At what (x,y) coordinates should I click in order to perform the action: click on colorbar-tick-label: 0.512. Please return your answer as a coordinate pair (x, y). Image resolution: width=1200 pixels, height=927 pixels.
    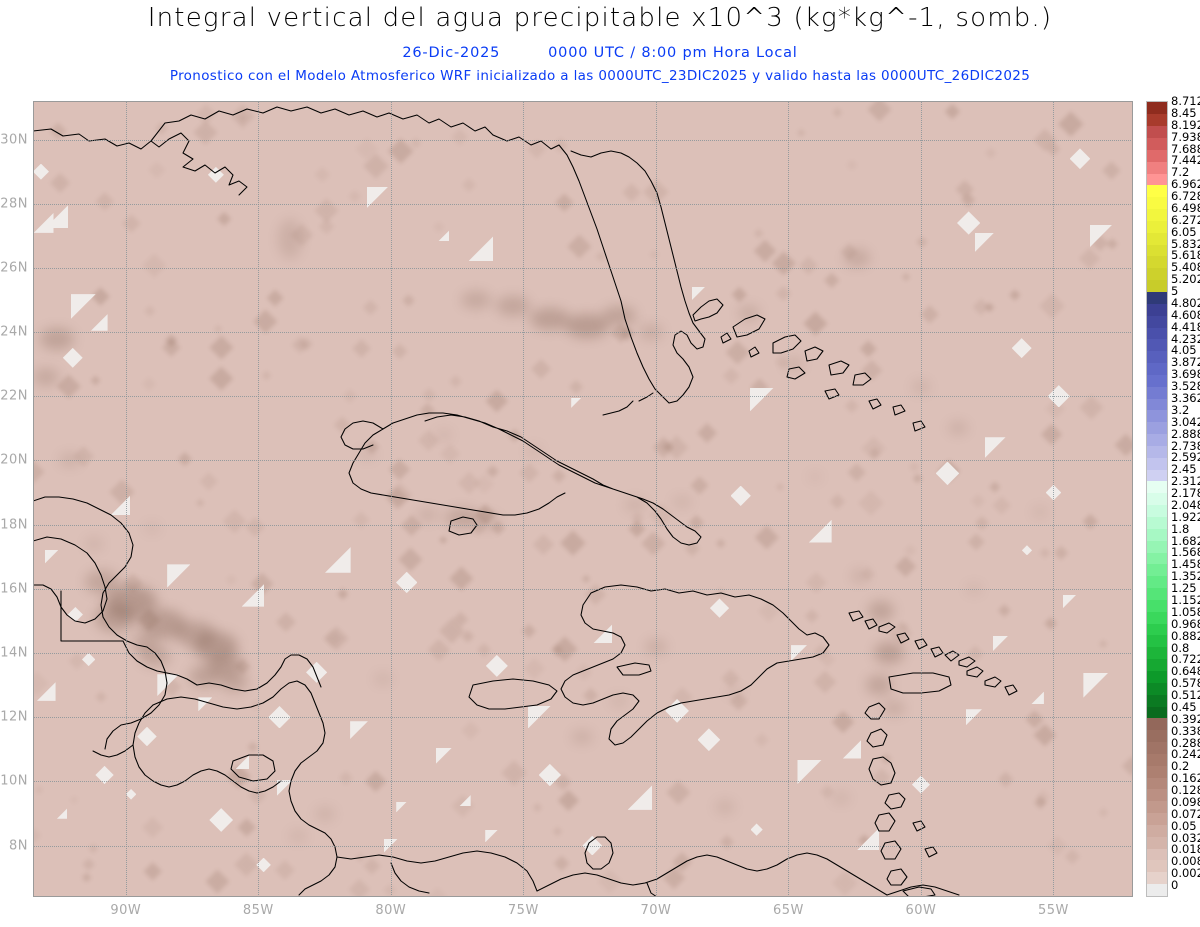
    Looking at the image, I should click on (1185, 695).